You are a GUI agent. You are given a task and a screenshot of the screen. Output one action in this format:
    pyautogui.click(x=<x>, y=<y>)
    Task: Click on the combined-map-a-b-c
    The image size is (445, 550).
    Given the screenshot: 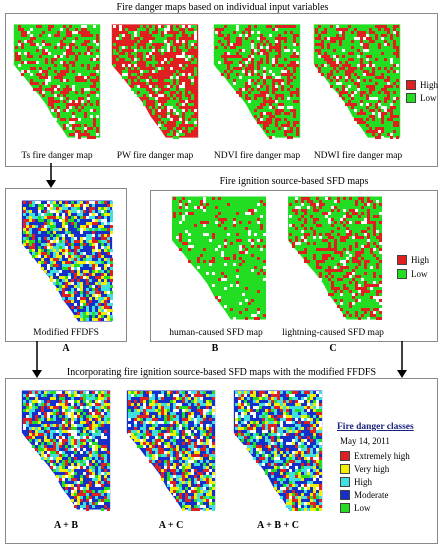 What is the action you would take?
    pyautogui.click(x=278, y=450)
    